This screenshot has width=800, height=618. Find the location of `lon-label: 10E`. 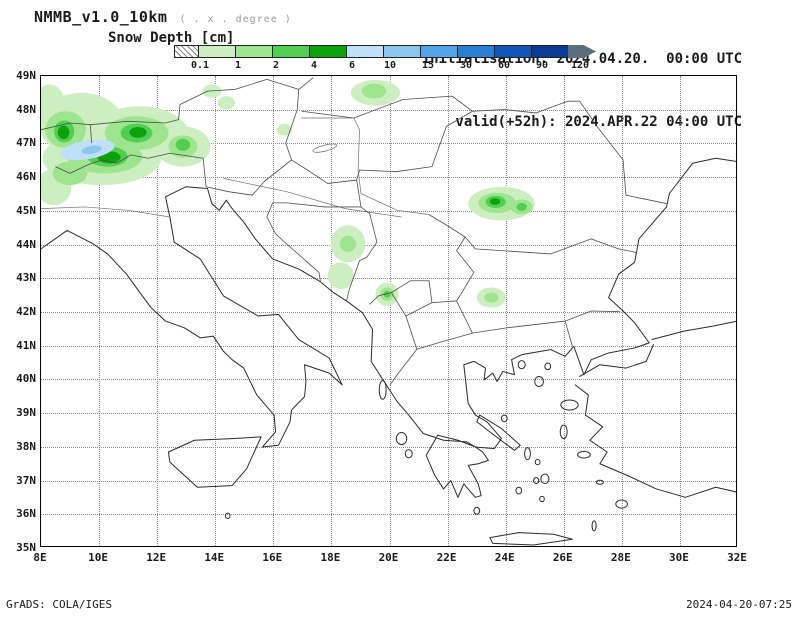

lon-label: 10E is located at coordinates (98, 557).